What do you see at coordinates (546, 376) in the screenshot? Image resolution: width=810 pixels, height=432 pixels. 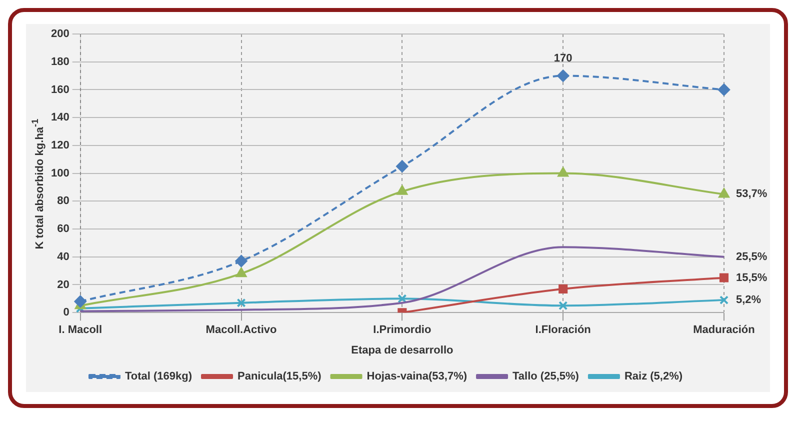 I see `legend-label: Tallo (25,5%)` at bounding box center [546, 376].